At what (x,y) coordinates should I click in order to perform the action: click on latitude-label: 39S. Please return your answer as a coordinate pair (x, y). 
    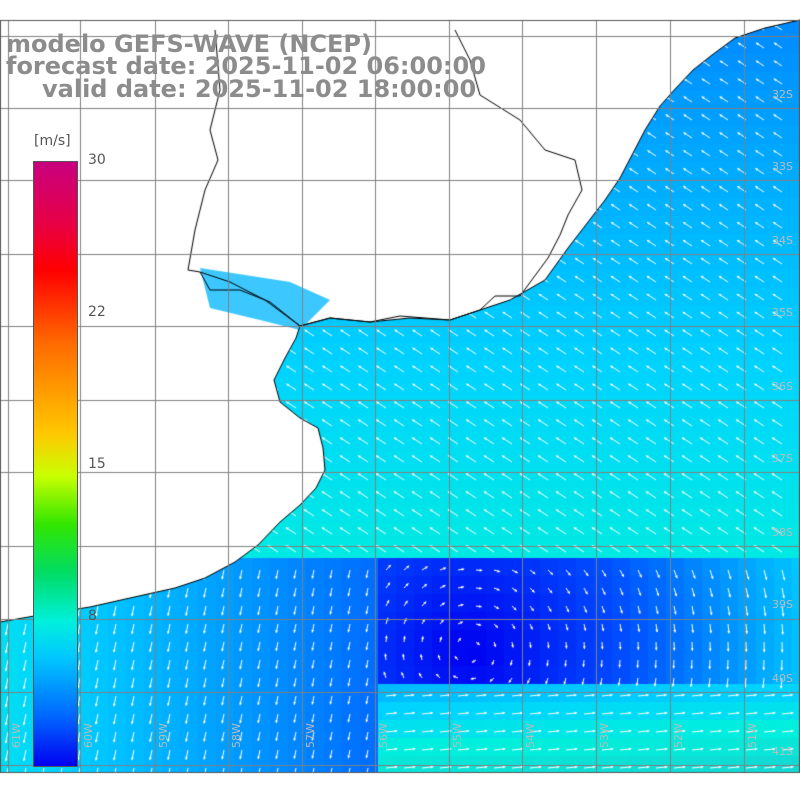
    Looking at the image, I should click on (782, 604).